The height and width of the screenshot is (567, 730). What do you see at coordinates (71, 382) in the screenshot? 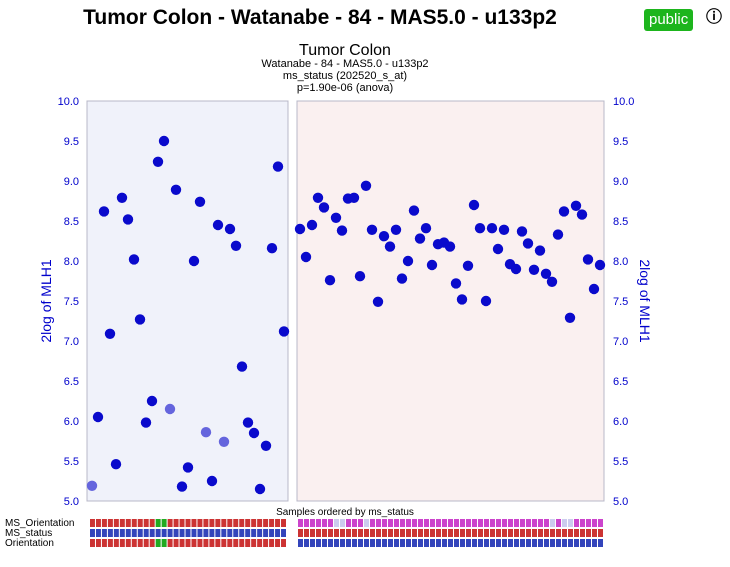
I see `y-tick-label-left: 6.5` at bounding box center [71, 382].